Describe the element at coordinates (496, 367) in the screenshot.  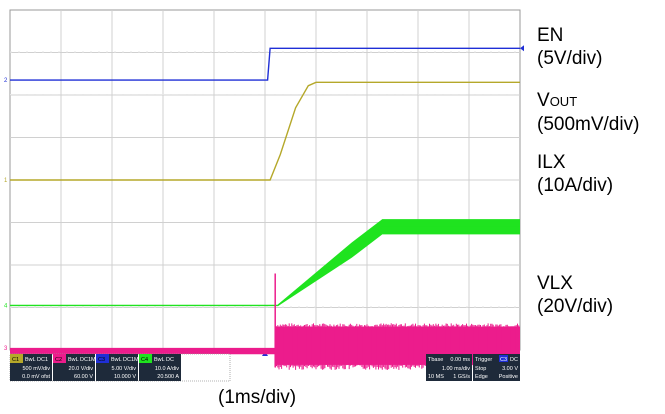
I see `status-trigger-box` at that location.